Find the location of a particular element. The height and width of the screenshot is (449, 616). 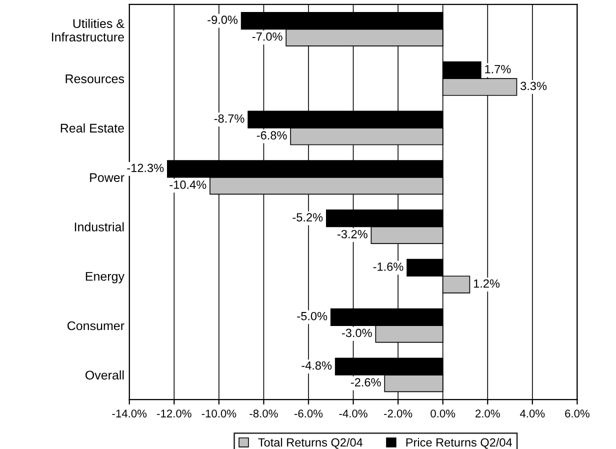

data-label: -4.8% is located at coordinates (317, 365).